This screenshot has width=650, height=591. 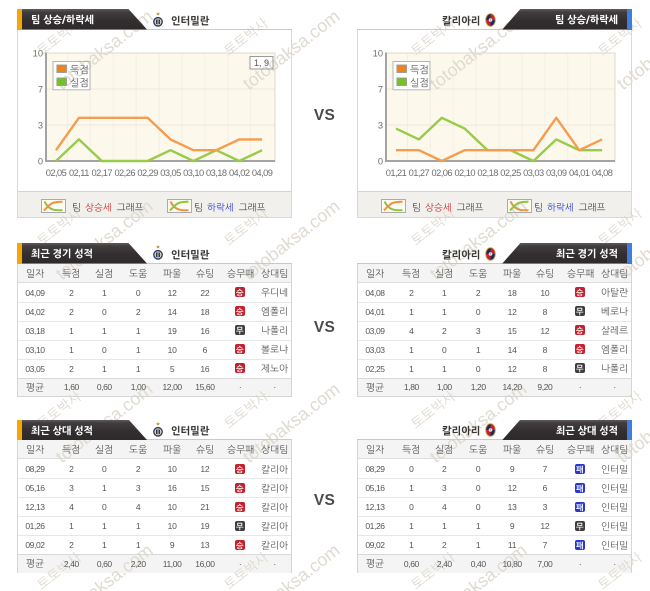 What do you see at coordinates (419, 173) in the screenshot?
I see `svg-text: 01,27` at bounding box center [419, 173].